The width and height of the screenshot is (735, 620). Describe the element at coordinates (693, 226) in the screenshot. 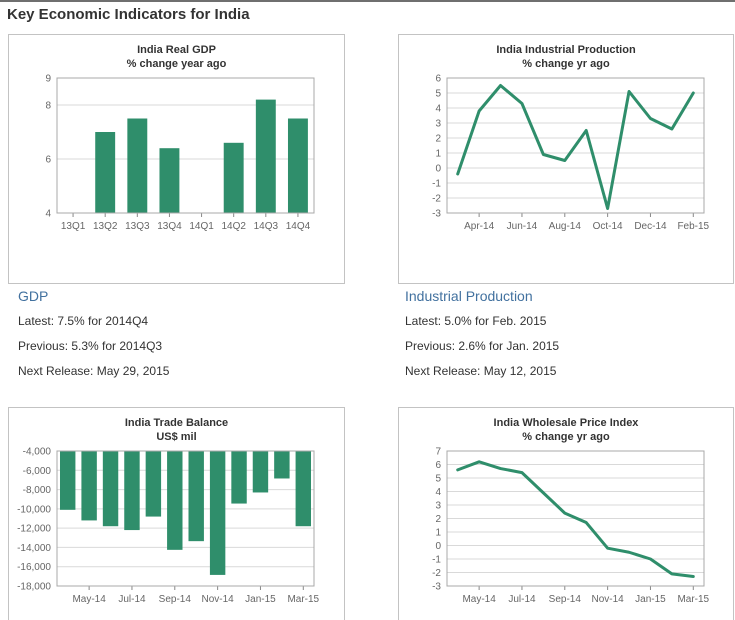

I see `svg-text: Feb-15` at that location.